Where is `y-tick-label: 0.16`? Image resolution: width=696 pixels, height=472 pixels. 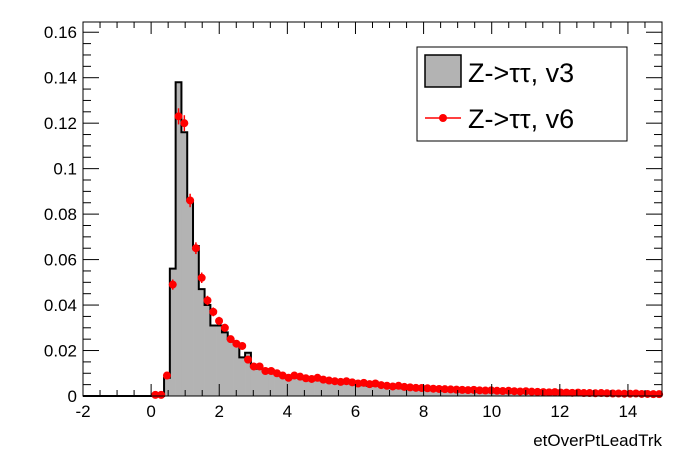 y-tick-label: 0.16 is located at coordinates (60, 32).